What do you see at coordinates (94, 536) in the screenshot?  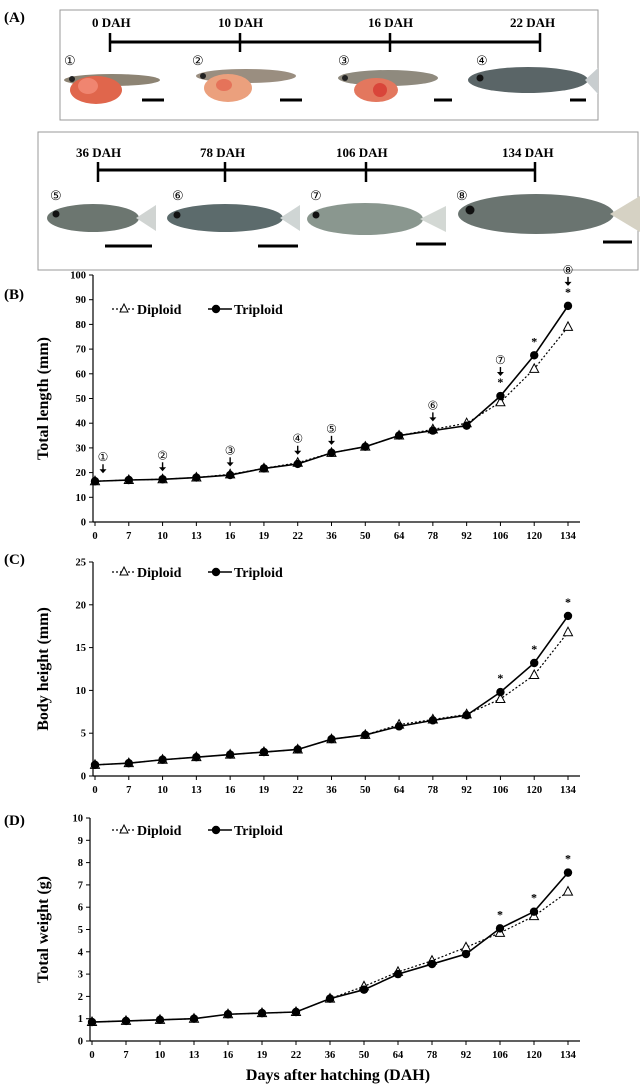 I see `x-tick-label: 0` at bounding box center [94, 536].